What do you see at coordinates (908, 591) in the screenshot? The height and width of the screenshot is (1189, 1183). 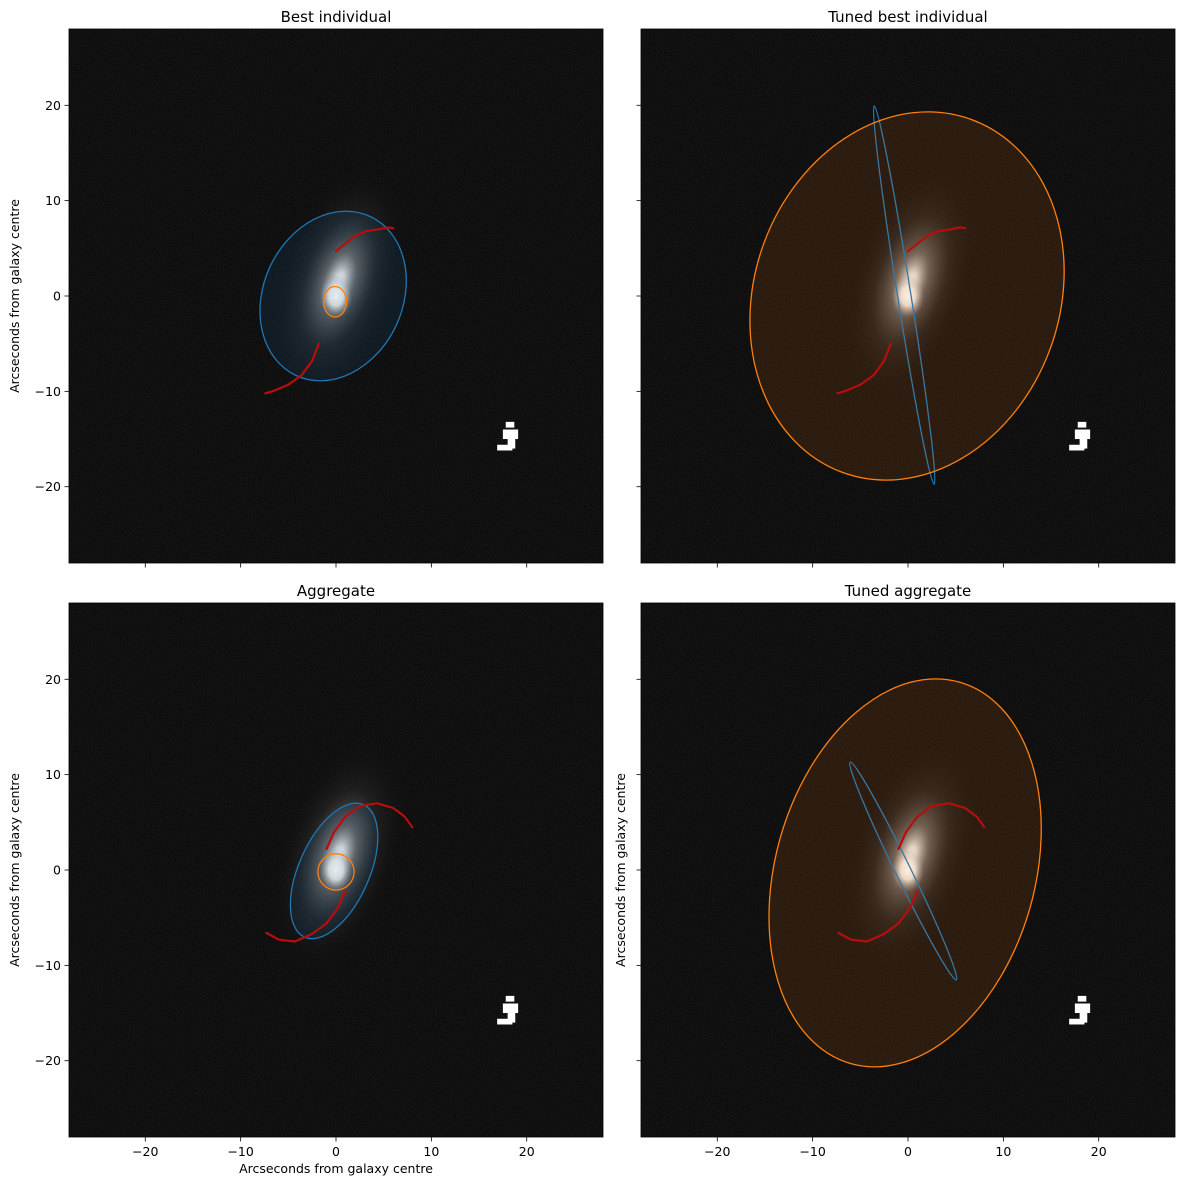 I see `panel-title: Tuned aggregate` at bounding box center [908, 591].